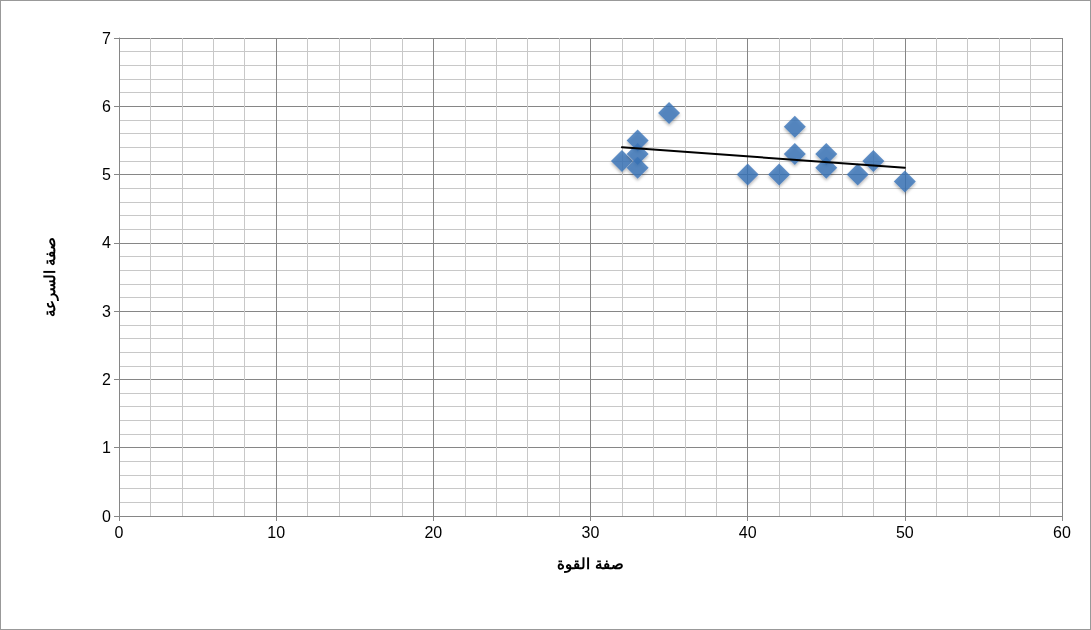 The width and height of the screenshot is (1091, 630). What do you see at coordinates (107, 243) in the screenshot?
I see `y-tick-label: 4` at bounding box center [107, 243].